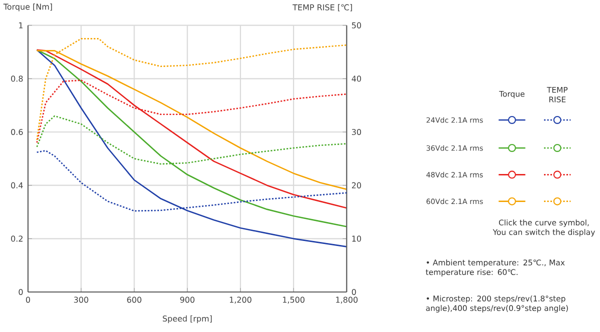 The height and width of the screenshot is (332, 600). I want to click on x-tick-label: 900, so click(187, 299).